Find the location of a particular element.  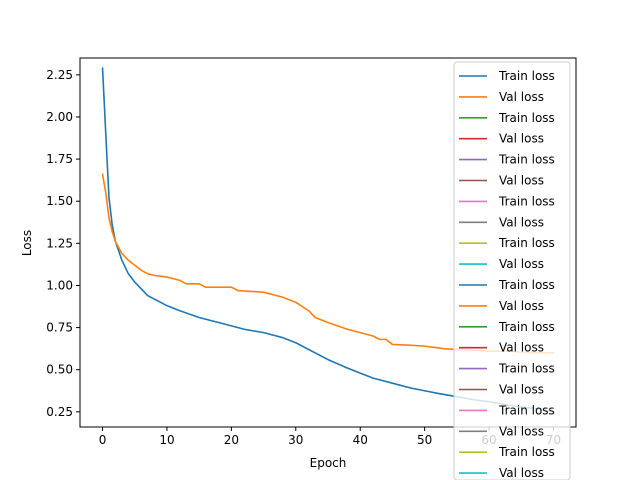

y-tick-label: 2.25 is located at coordinates (59, 75).